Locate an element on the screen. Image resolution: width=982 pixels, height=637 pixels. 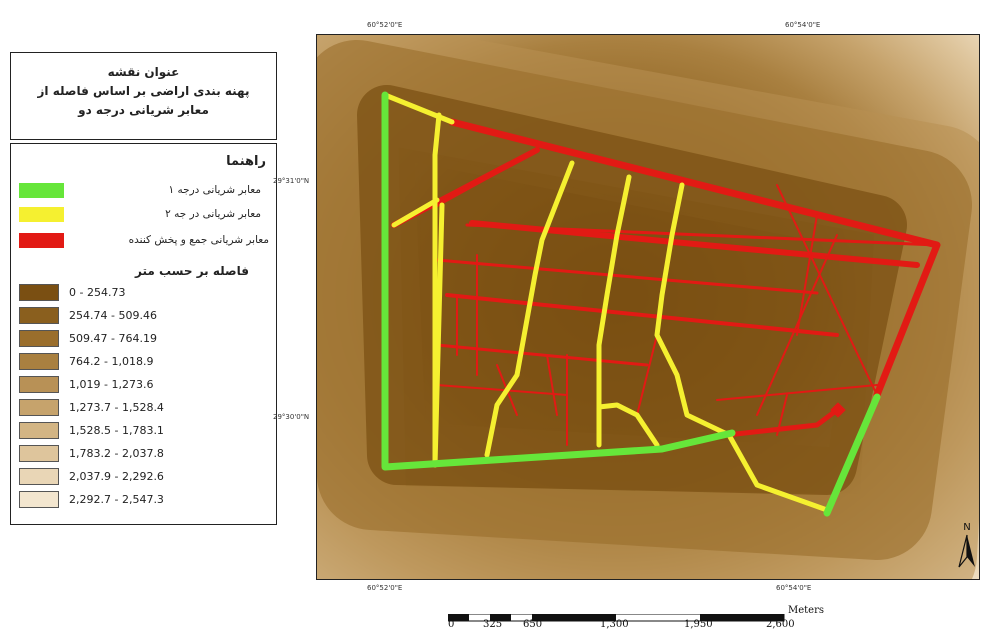
map-title-label: عنوان نقشه is located at coordinates (143, 72).